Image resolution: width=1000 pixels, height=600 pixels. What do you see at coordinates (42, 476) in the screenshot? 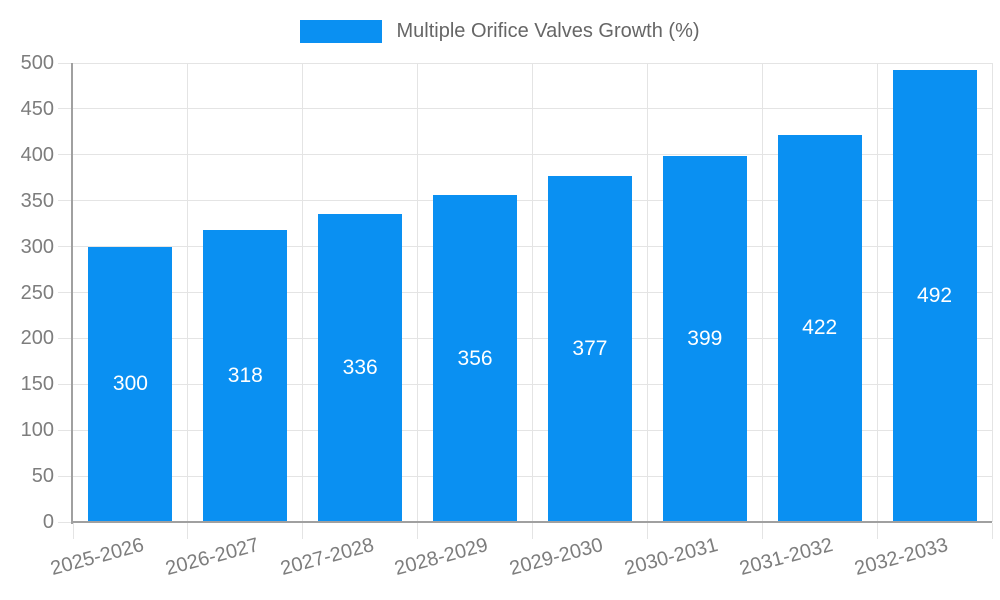
I see `y-tick-label: 50` at bounding box center [42, 476].